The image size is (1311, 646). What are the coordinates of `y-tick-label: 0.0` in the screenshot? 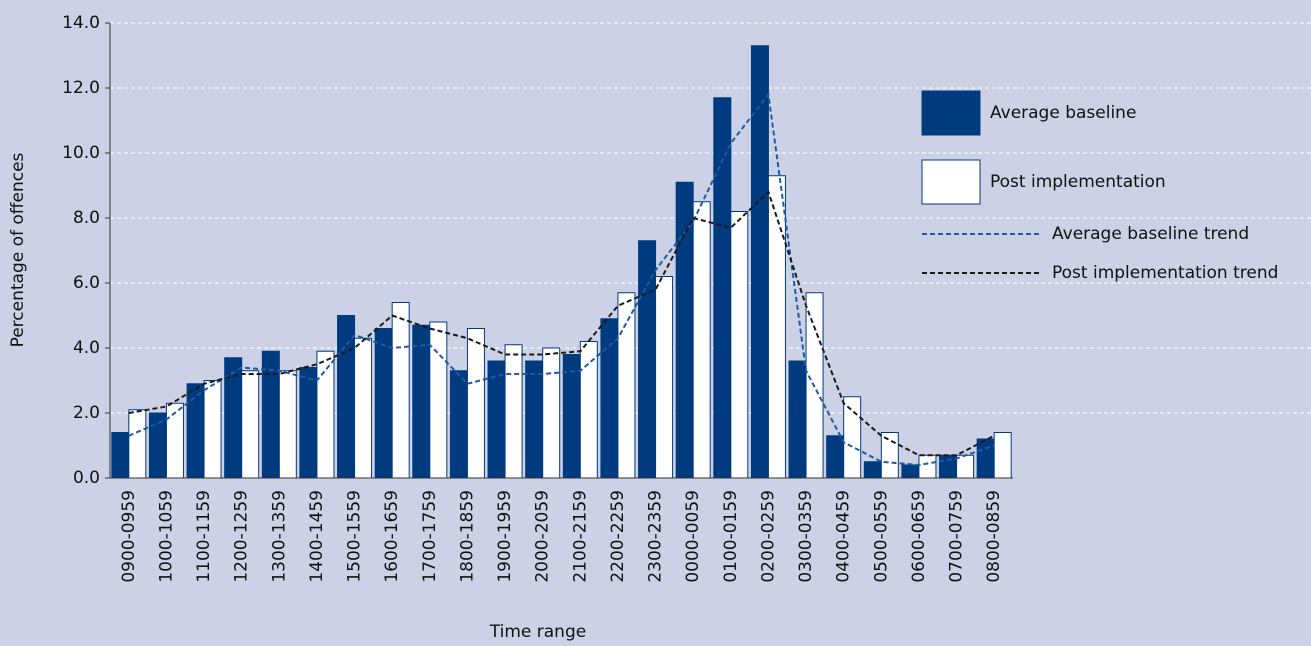 It's located at (86, 478).